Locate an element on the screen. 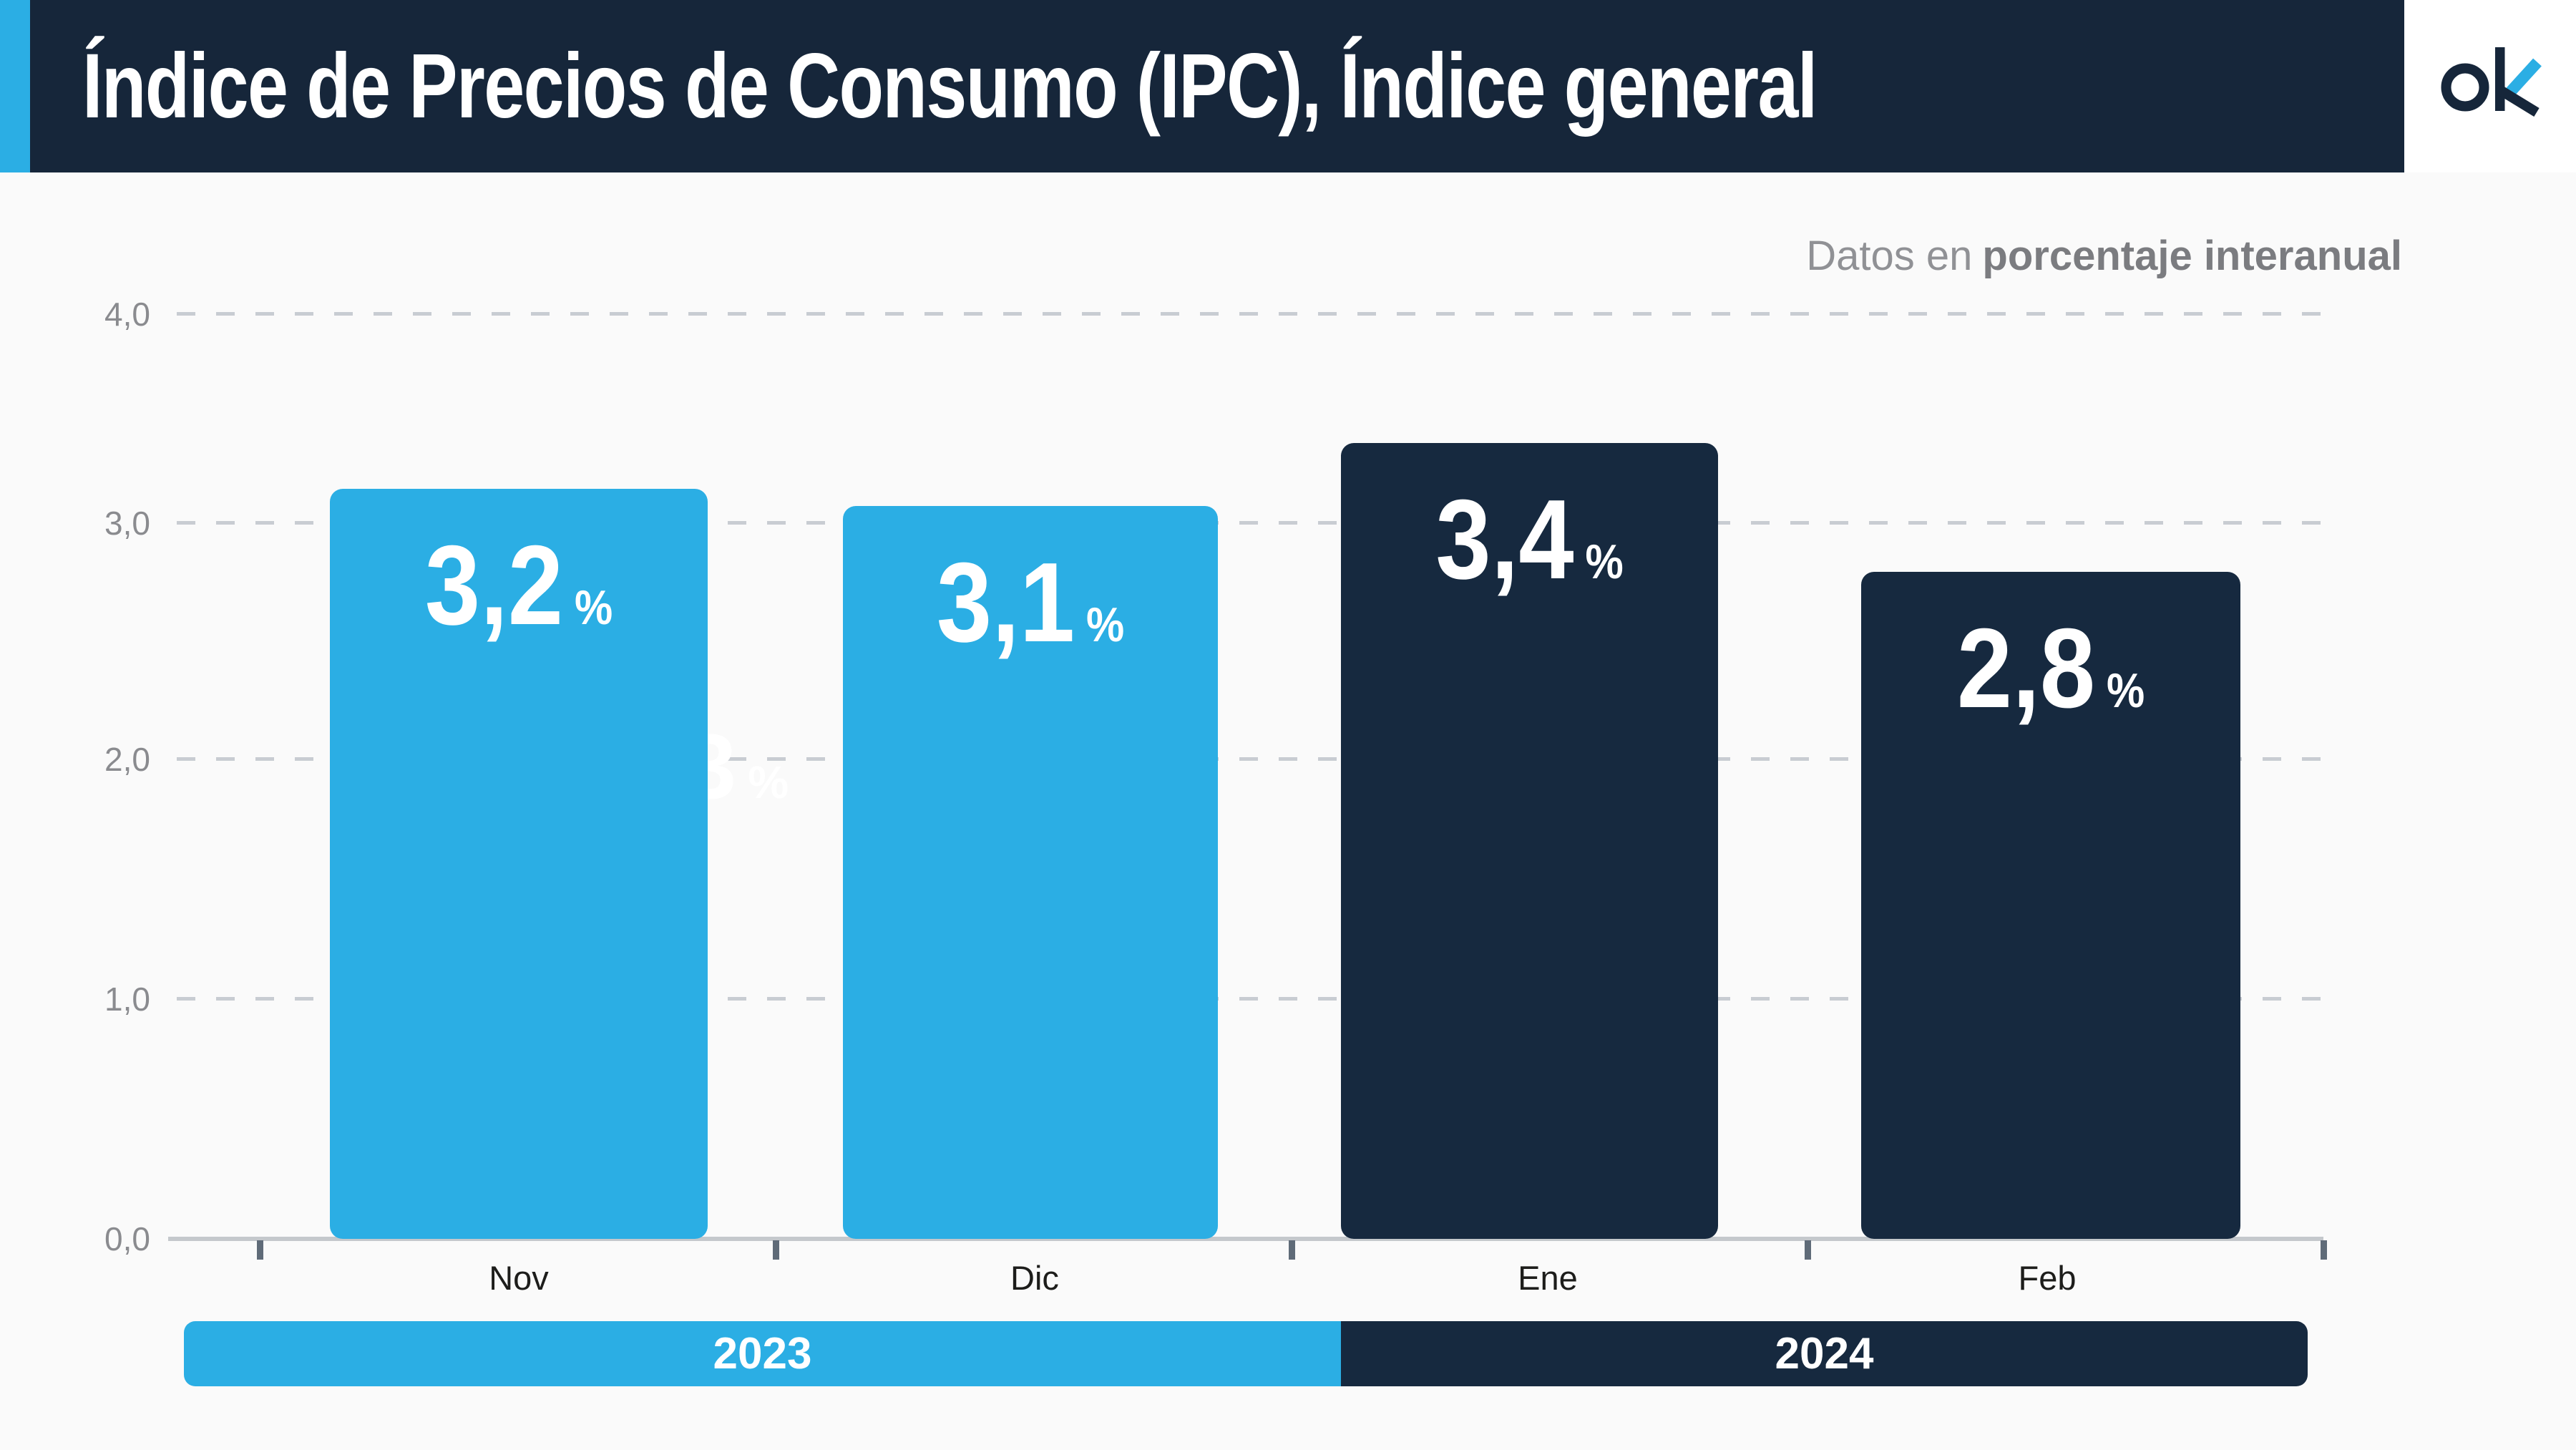 Image resolution: width=2576 pixels, height=1450 pixels. bar-value-label: 3,4 % is located at coordinates (1530, 539).